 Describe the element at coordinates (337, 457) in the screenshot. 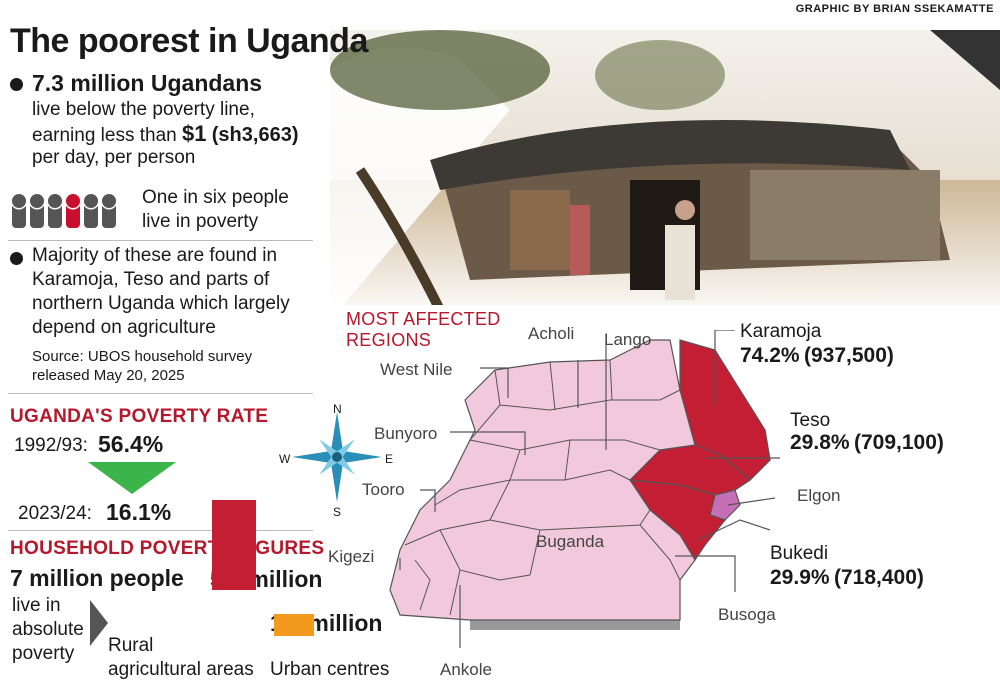

I see `compass-rose-icon` at that location.